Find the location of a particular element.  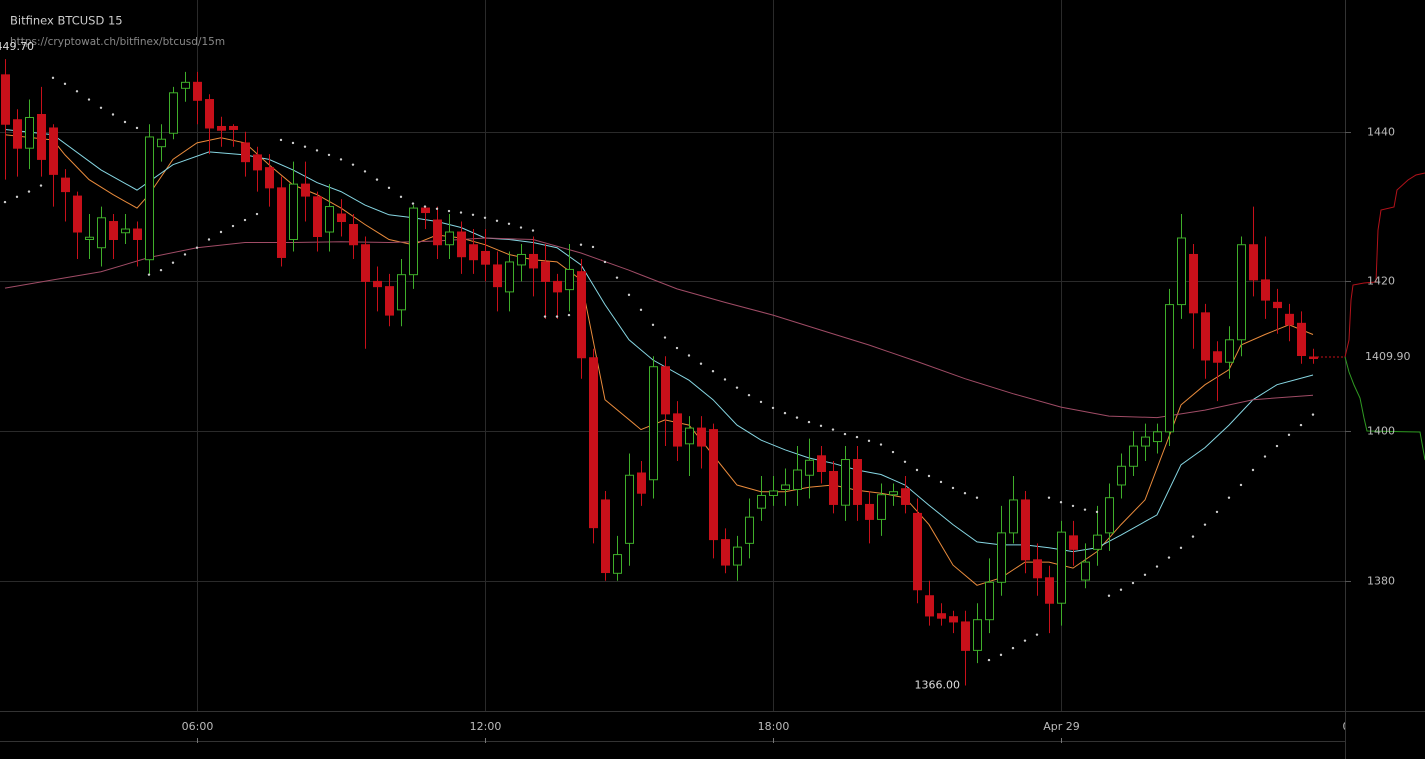

x-tick-label: 06 is located at coordinates (1350, 726).